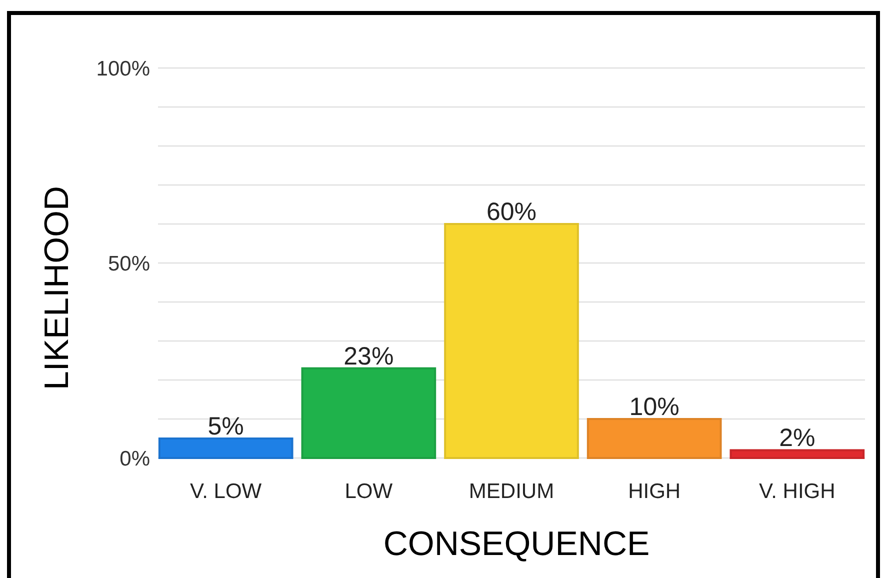  Describe the element at coordinates (654, 491) in the screenshot. I see `x-tick-label: HIGH` at that location.